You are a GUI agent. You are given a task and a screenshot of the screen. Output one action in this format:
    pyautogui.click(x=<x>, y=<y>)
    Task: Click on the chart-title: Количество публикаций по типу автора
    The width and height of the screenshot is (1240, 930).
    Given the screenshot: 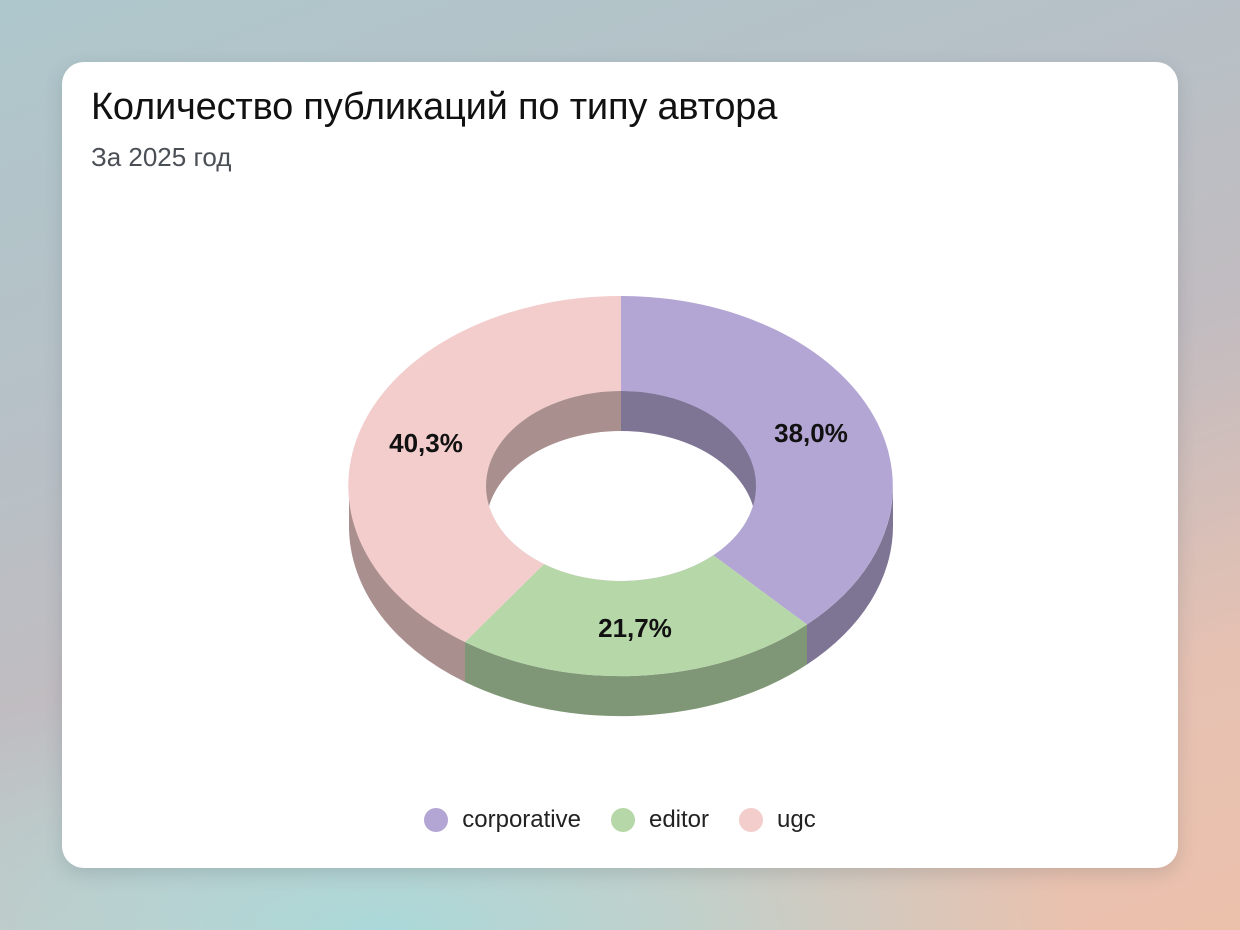 What is the action you would take?
    pyautogui.click(x=434, y=107)
    